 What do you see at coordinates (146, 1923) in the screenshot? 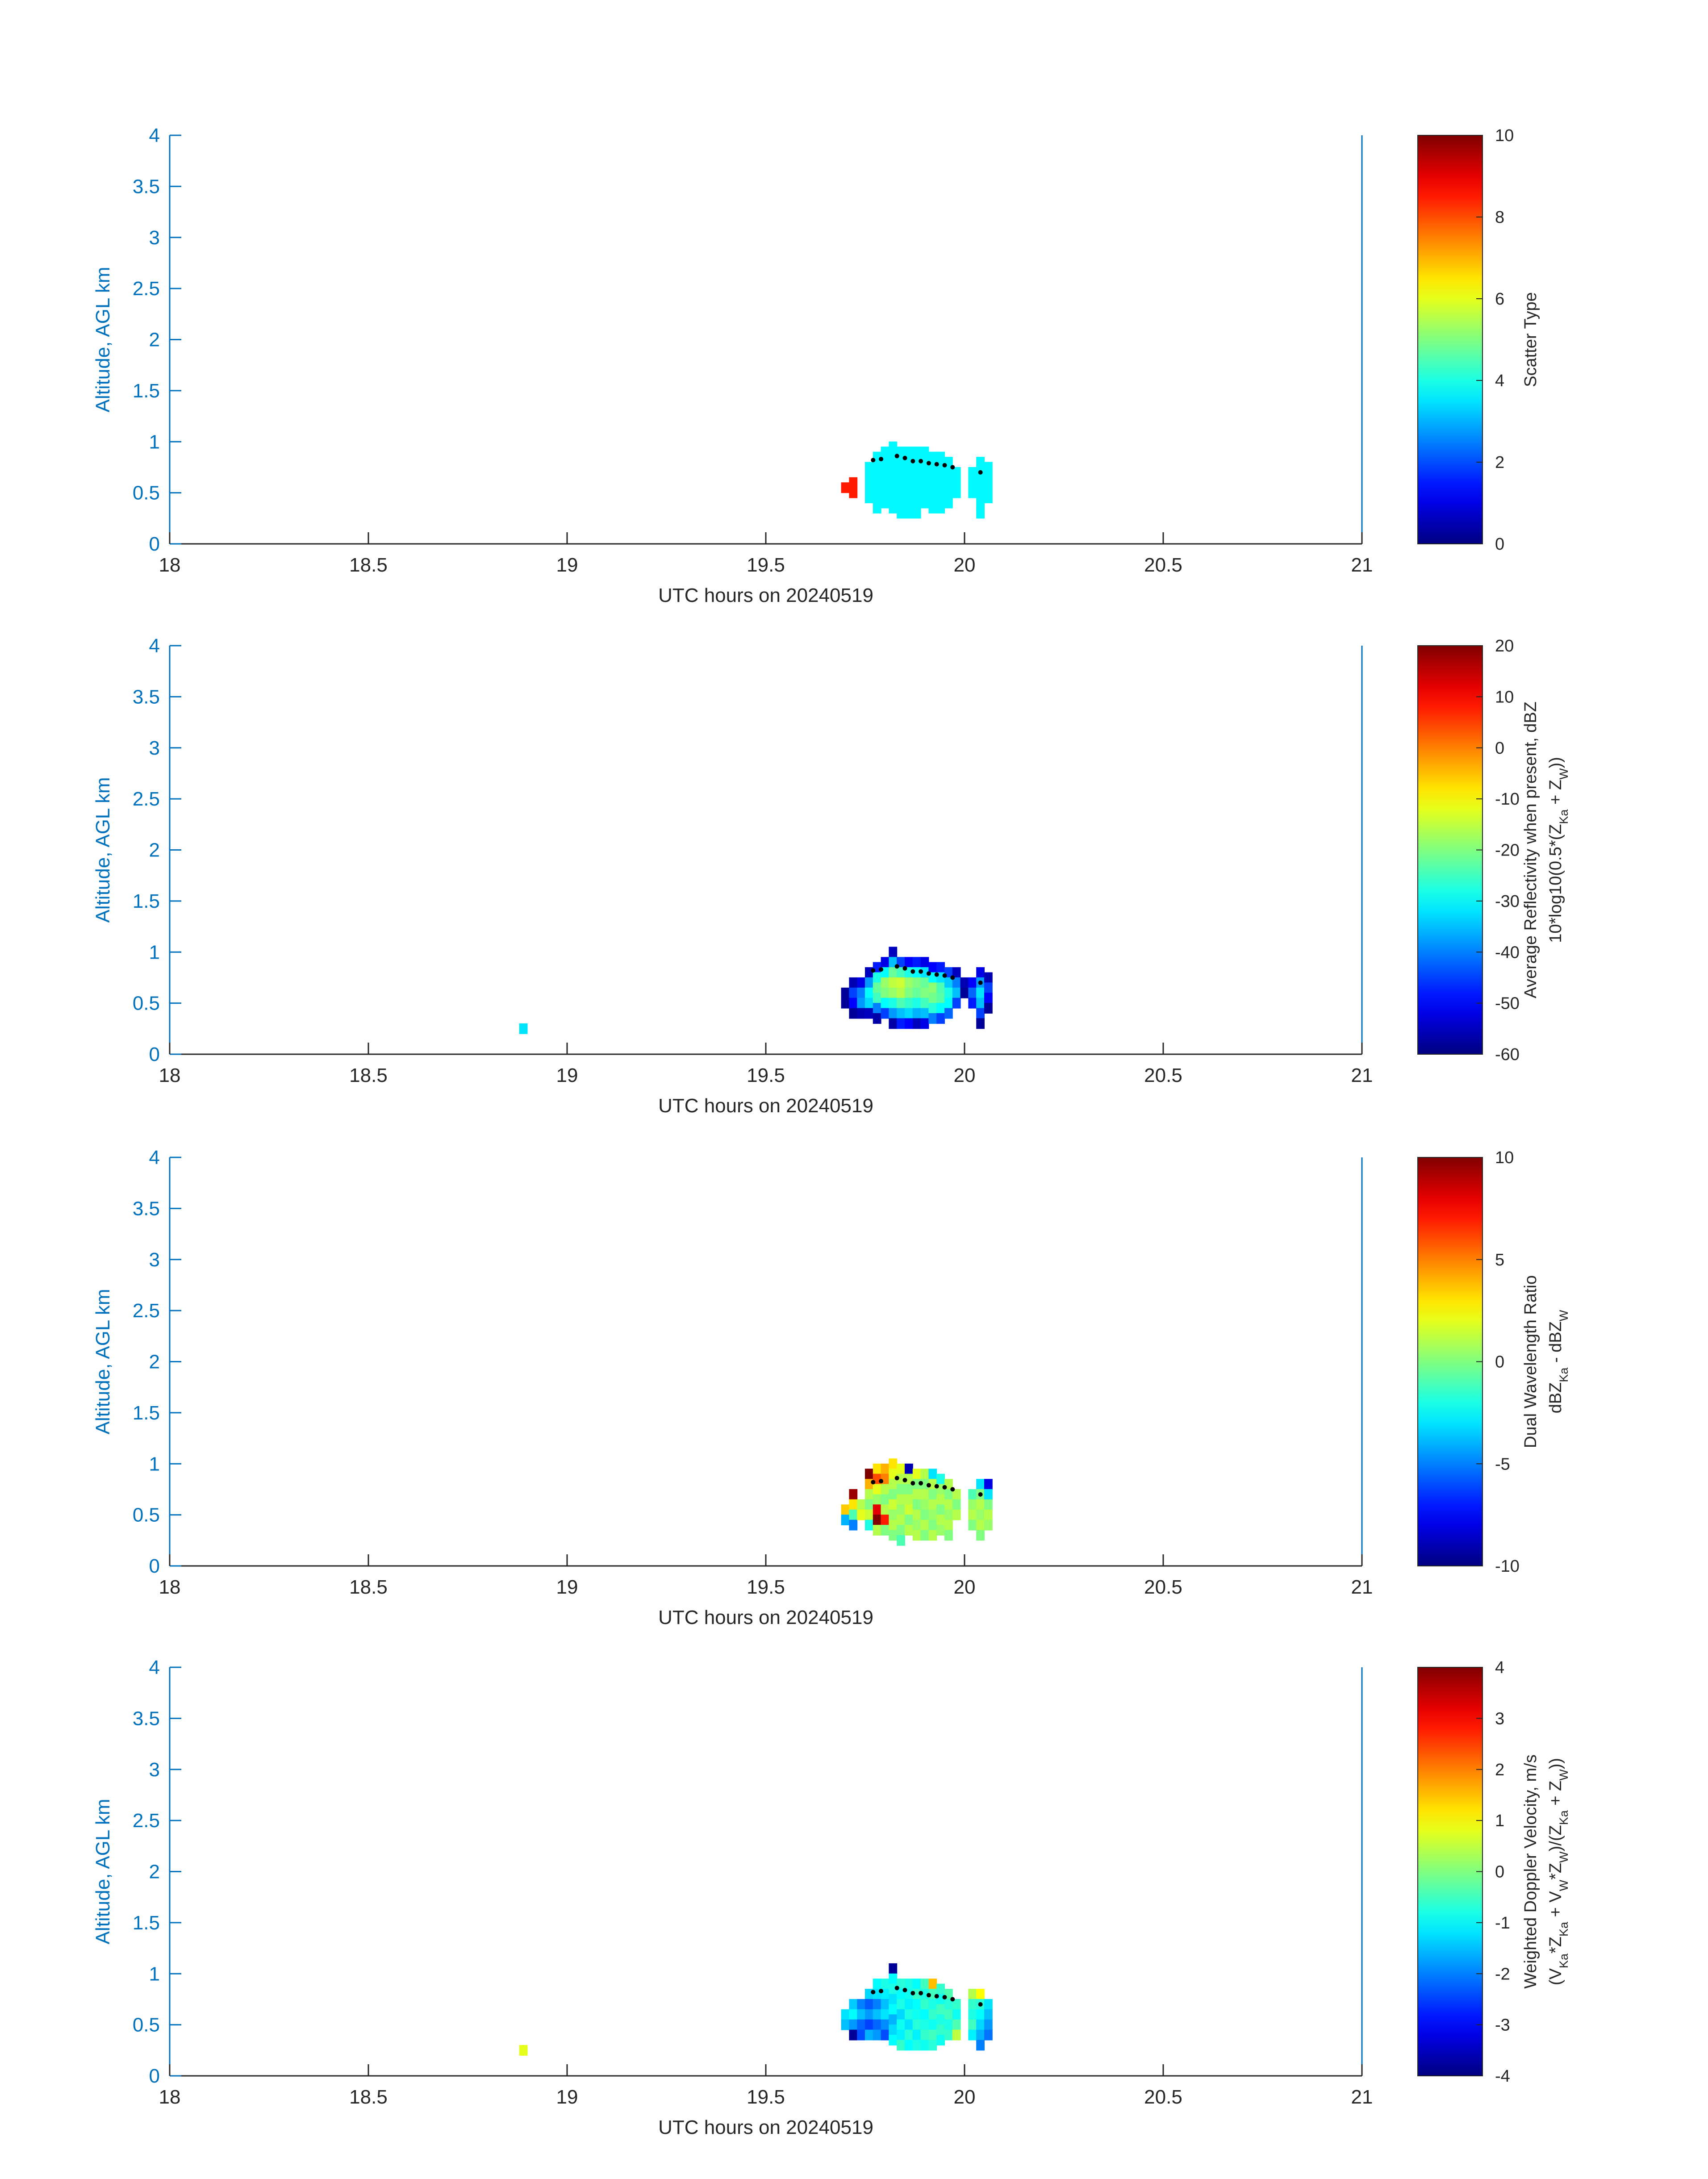
I see `y-tick-label: 1.5` at bounding box center [146, 1923].